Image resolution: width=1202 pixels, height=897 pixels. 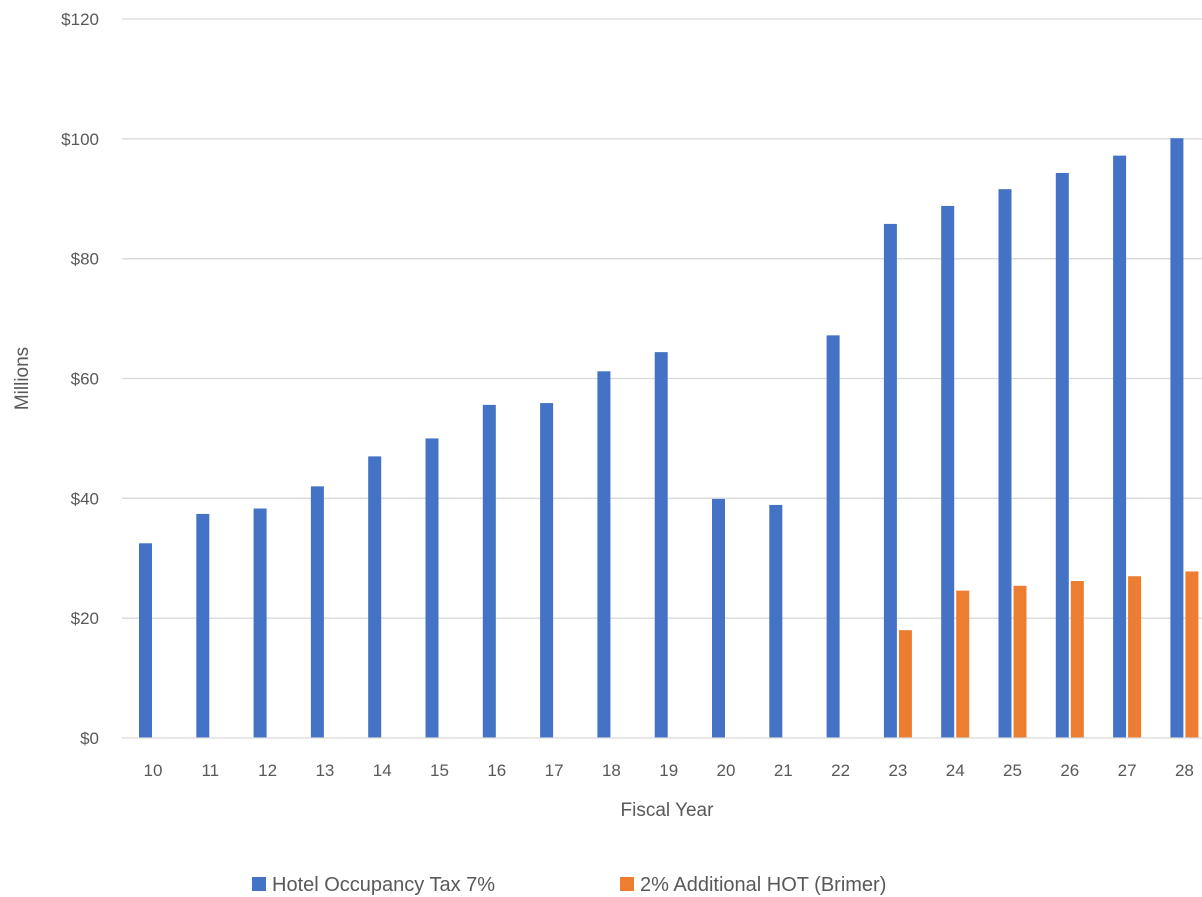 I want to click on x-tick-label: 22, so click(x=840, y=770).